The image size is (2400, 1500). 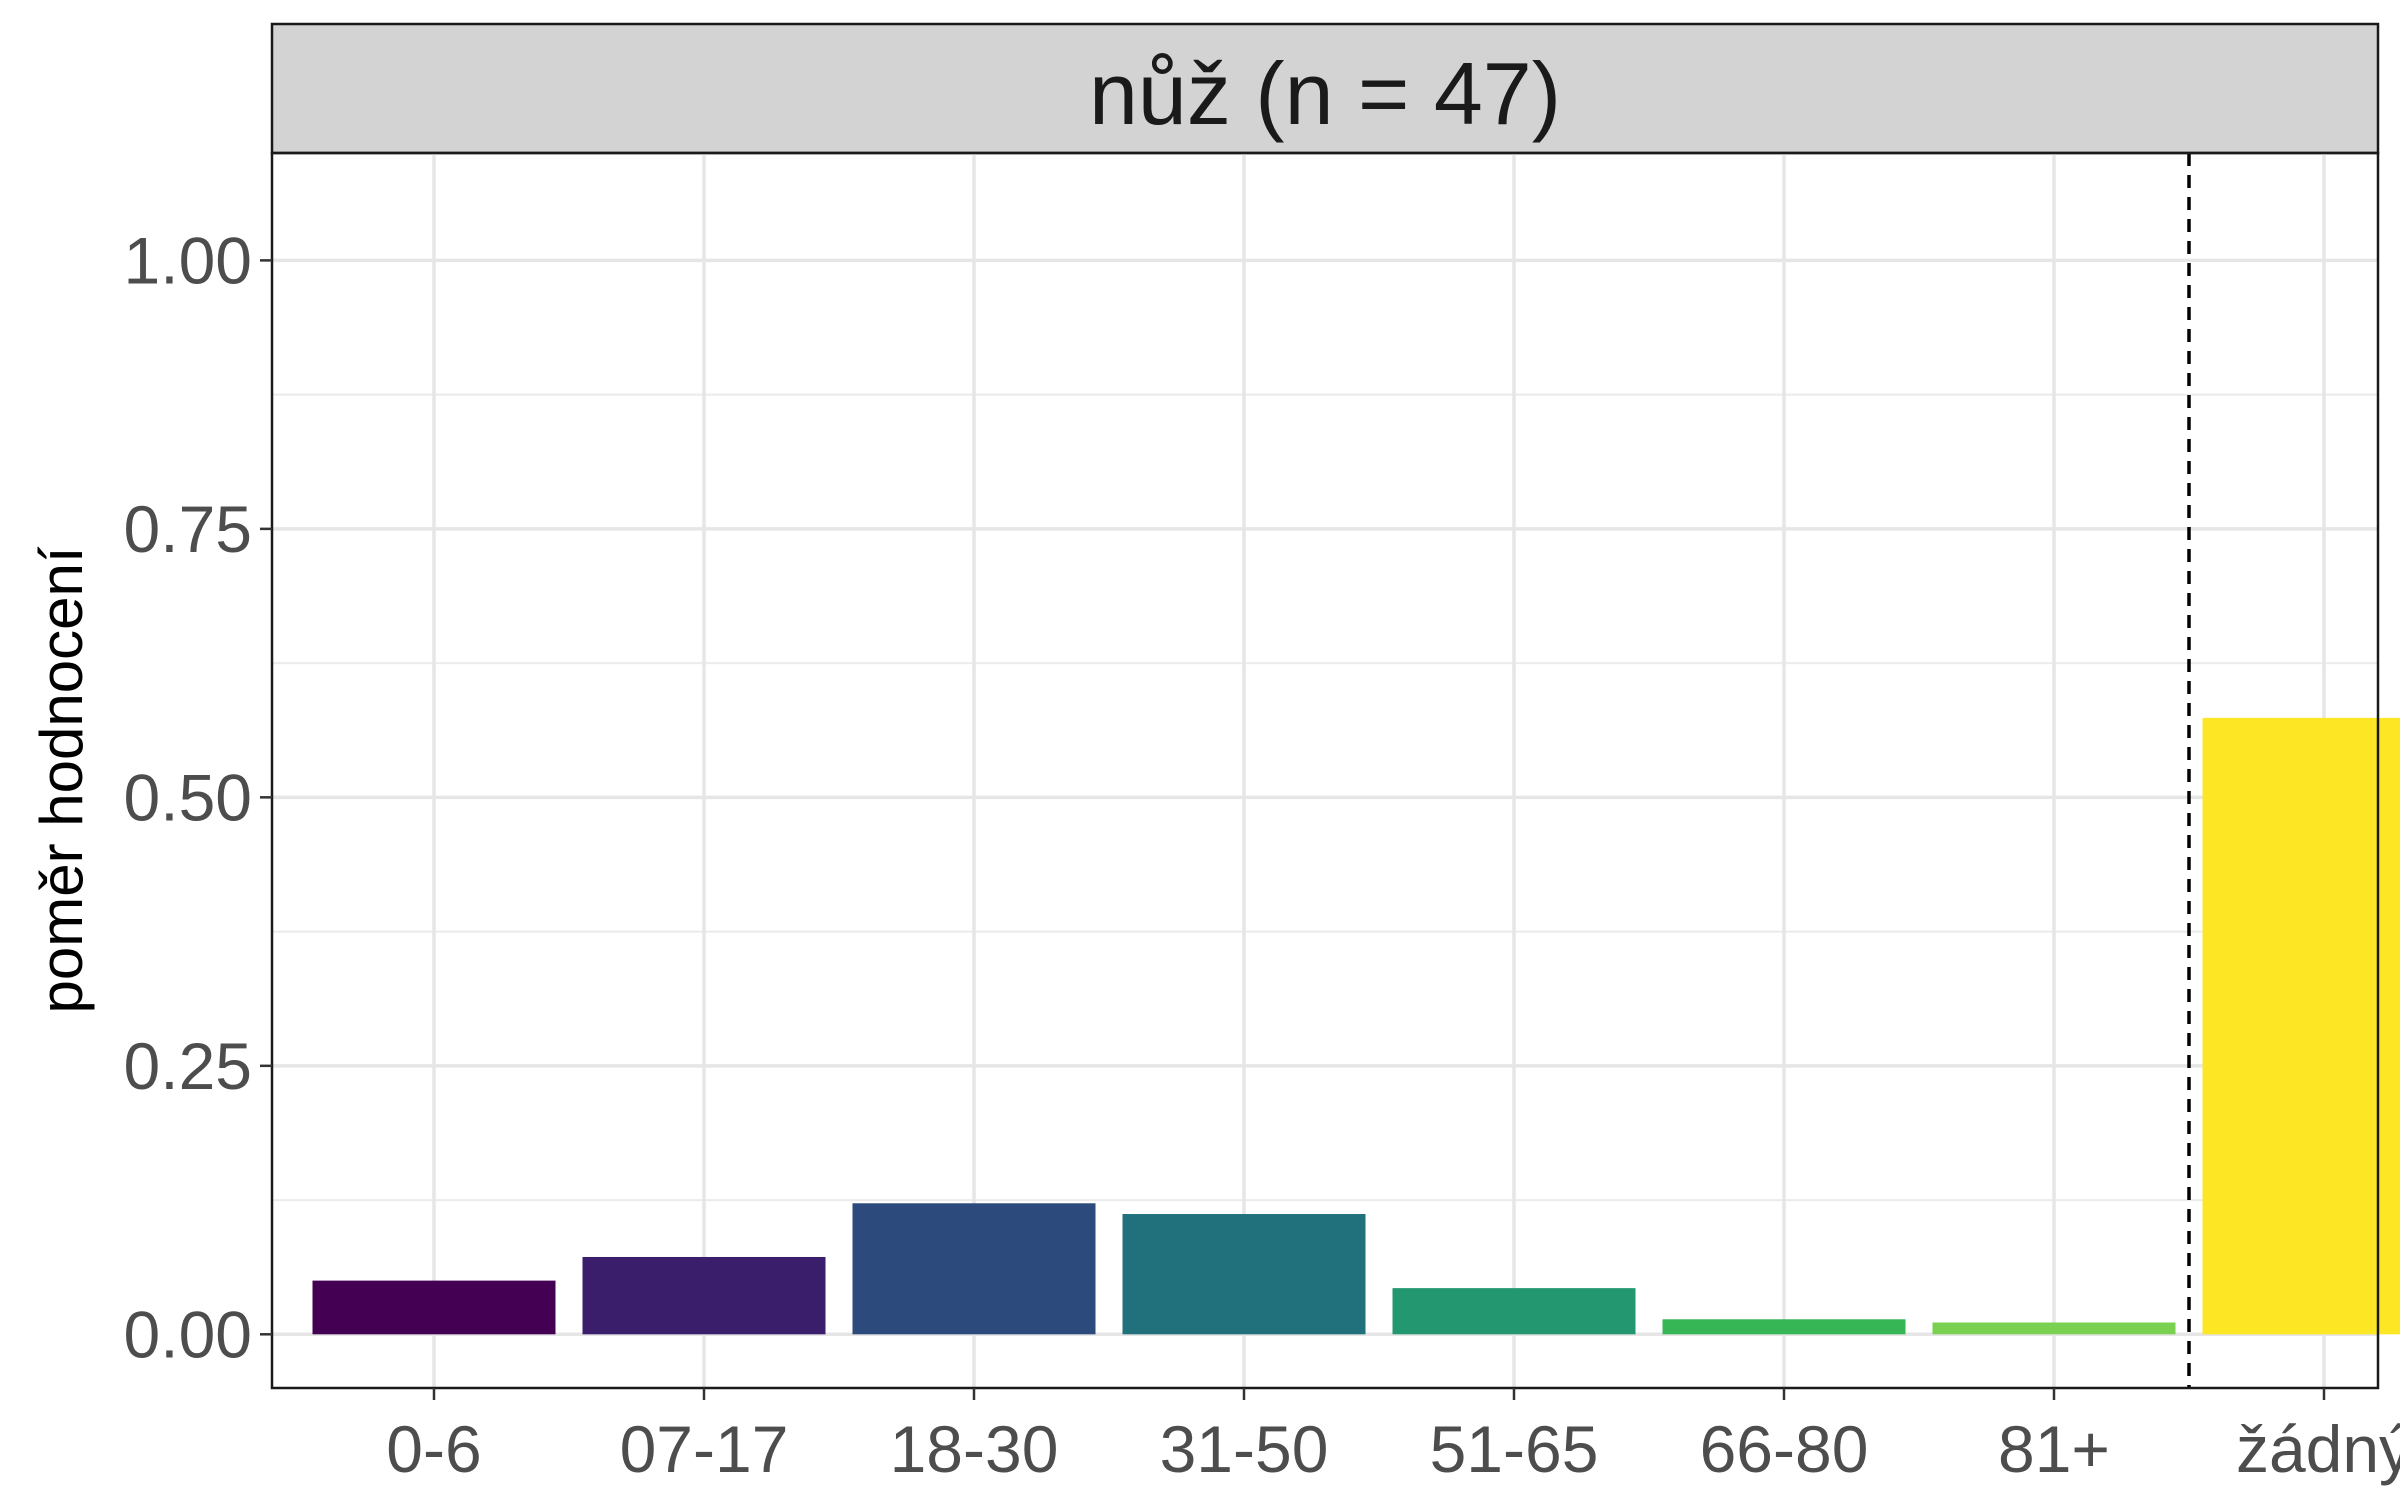 I want to click on bar-žádný, so click(x=2301, y=1026).